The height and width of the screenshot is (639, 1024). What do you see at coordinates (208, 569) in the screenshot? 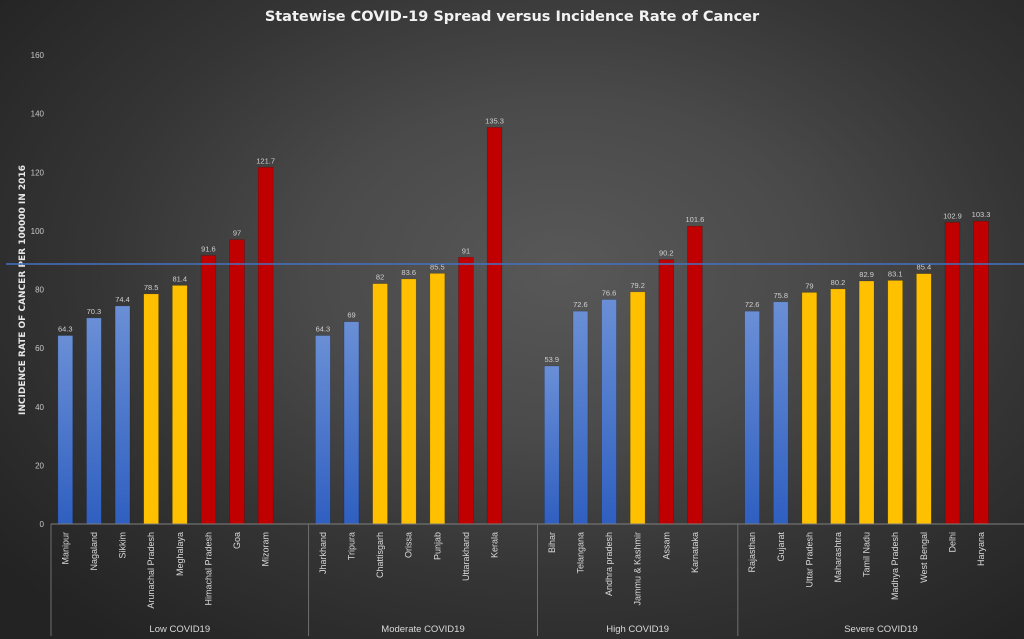
I see `category-label: Himachal Pradesh` at bounding box center [208, 569].